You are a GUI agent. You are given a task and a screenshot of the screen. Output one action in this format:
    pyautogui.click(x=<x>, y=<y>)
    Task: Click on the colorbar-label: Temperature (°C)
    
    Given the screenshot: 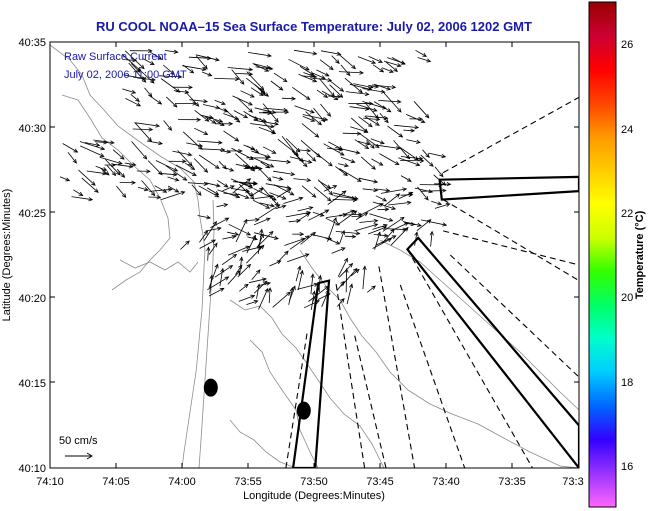 What is the action you would take?
    pyautogui.click(x=640, y=254)
    